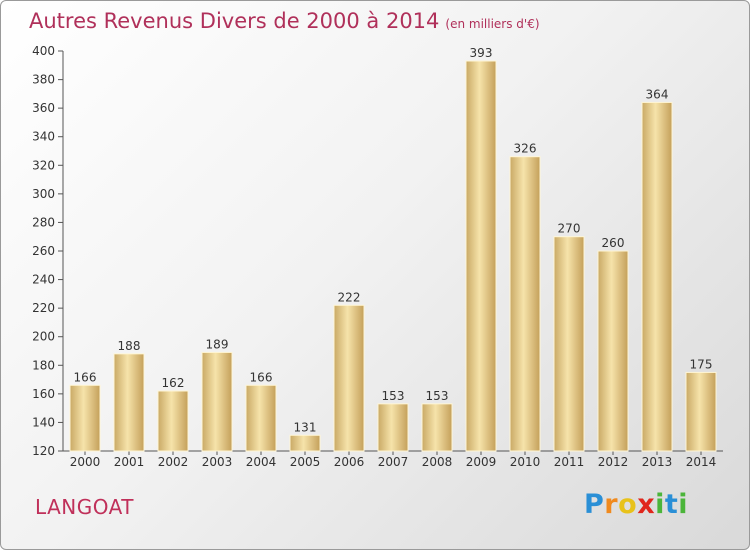 This screenshot has width=750, height=550. I want to click on bar-2002, so click(173, 421).